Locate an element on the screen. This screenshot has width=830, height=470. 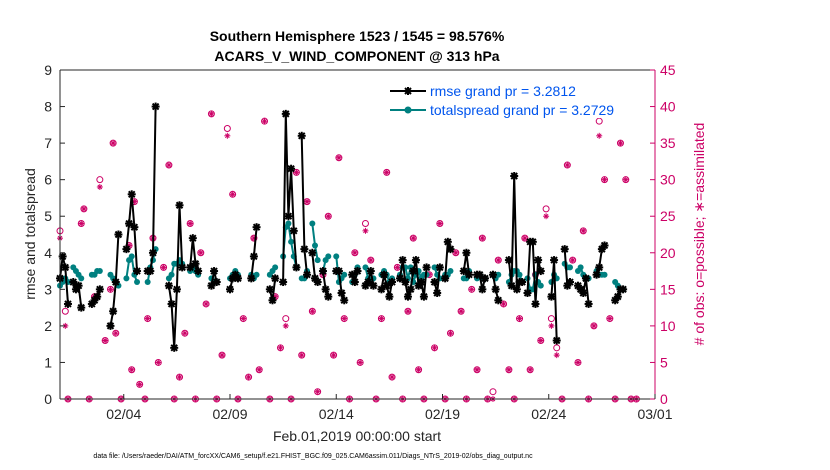
x-tick-label: 02/24 is located at coordinates (548, 414).